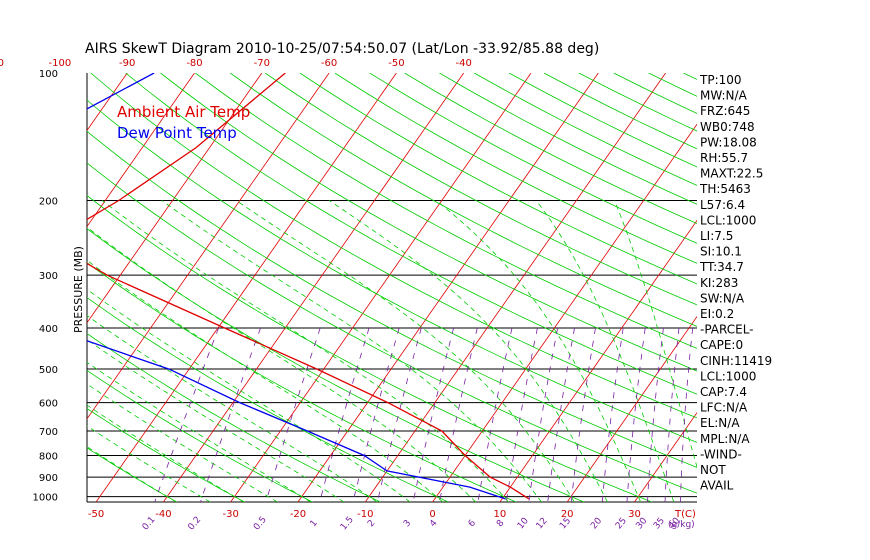  What do you see at coordinates (473, 523) in the screenshot?
I see `mixing-ratio-tick-8: 6` at bounding box center [473, 523].